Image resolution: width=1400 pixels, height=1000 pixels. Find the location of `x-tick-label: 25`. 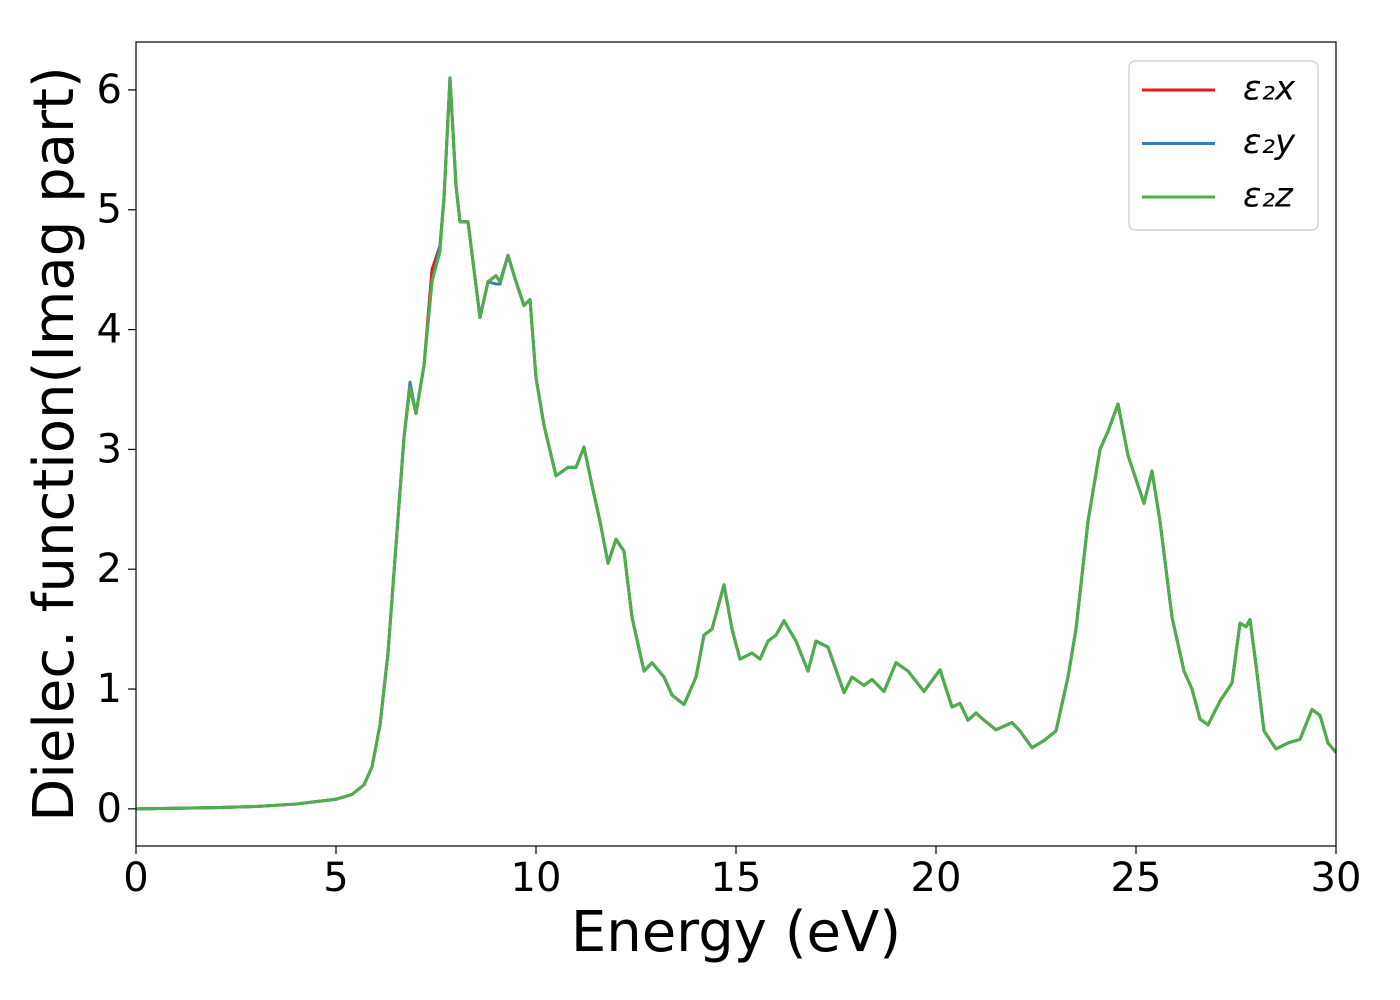

x-tick-label: 25 is located at coordinates (1136, 878).